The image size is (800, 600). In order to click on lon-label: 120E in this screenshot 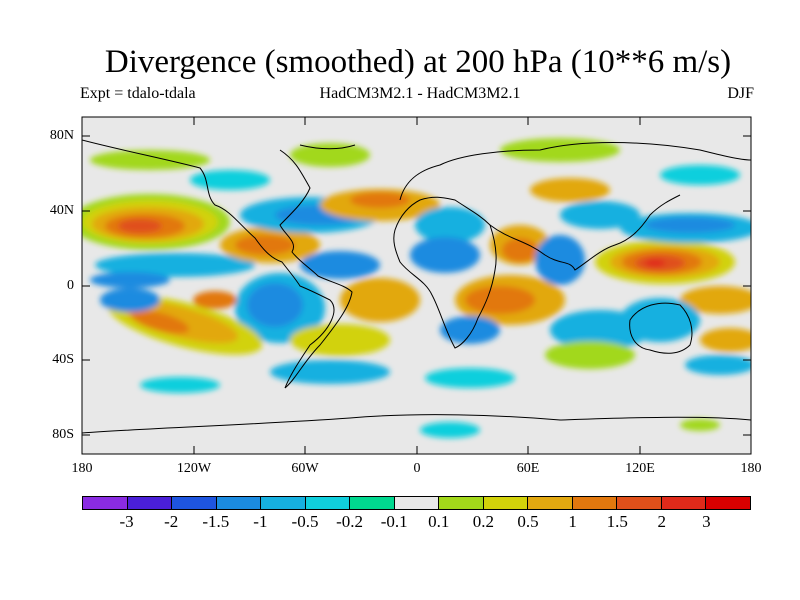, I will do `click(640, 468)`.